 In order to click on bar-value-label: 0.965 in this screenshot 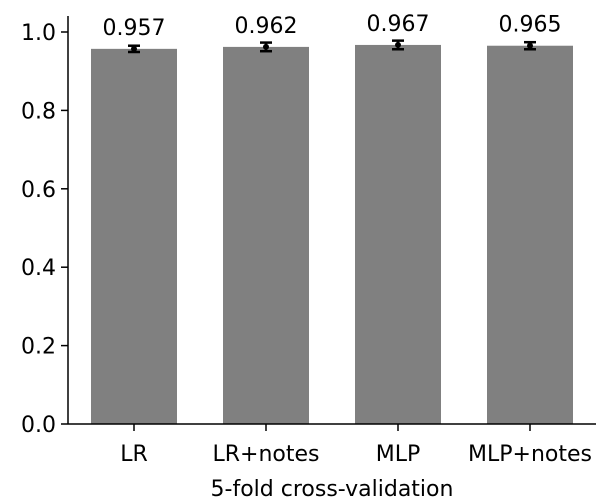, I will do `click(530, 25)`.